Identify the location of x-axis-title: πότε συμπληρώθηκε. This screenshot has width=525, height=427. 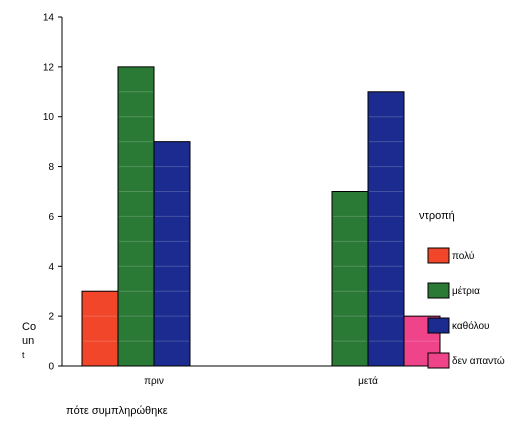
(117, 411).